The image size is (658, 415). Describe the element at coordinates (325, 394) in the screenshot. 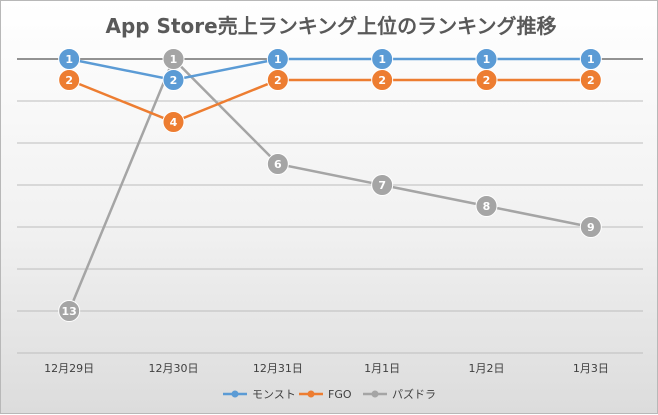

I see `legend-item: FGO` at that location.